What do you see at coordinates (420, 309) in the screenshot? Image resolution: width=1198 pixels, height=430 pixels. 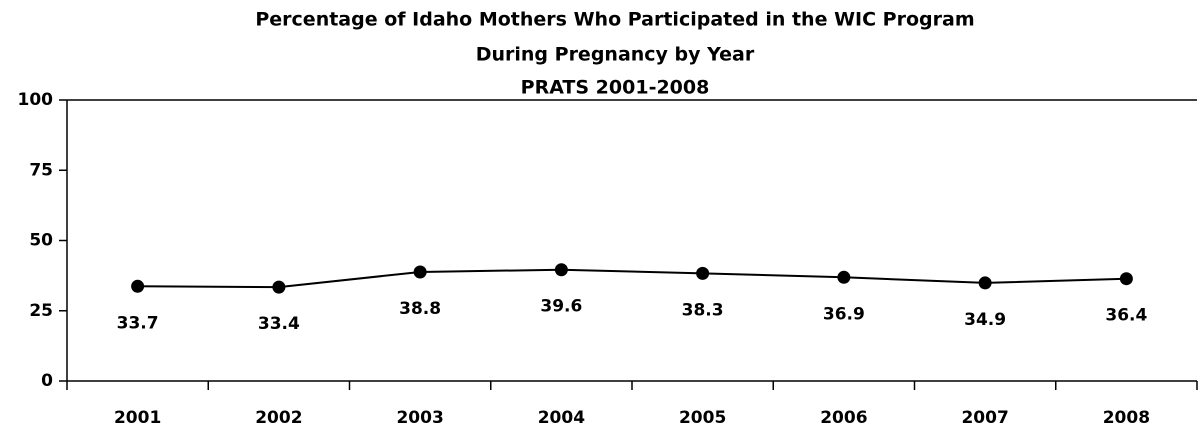 I see `data-label: 38.8` at bounding box center [420, 309].